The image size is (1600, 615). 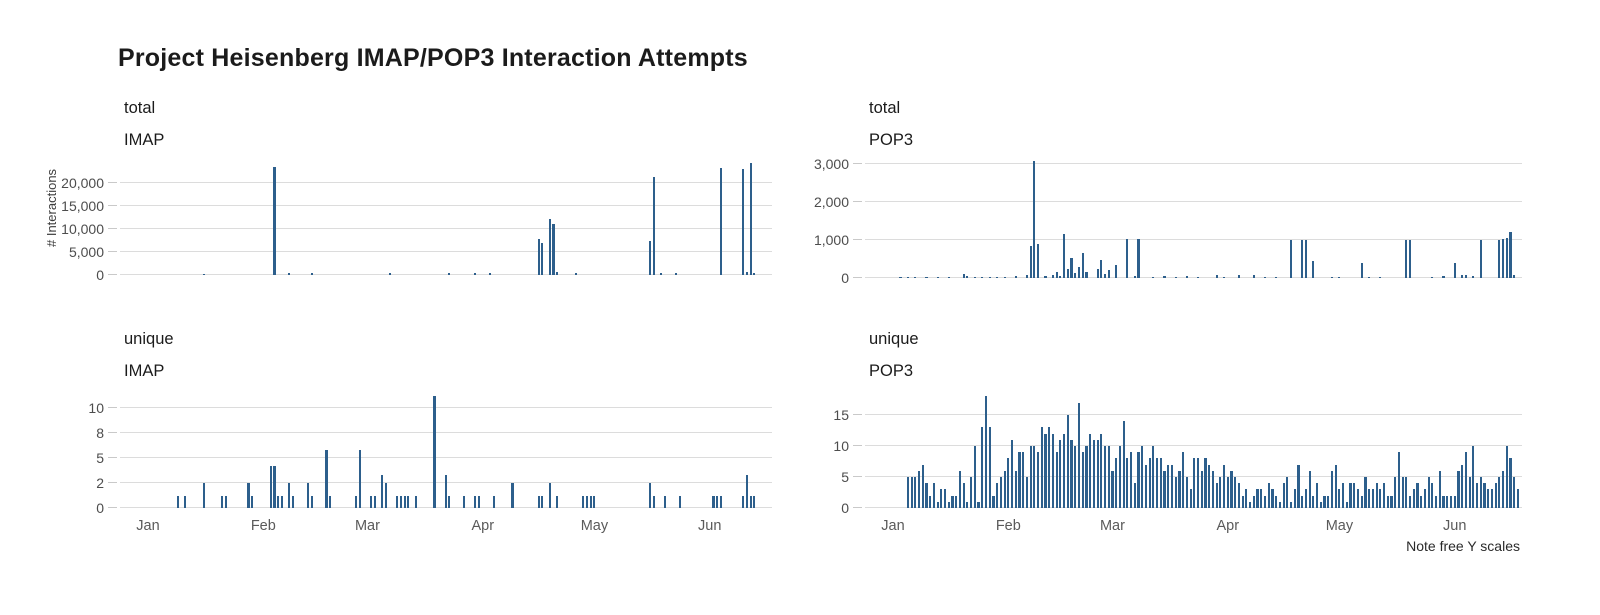 I want to click on plot-unique-IMAP: 0 2 5 8 10 Jan Feb Mar Apr May Jun, so click(x=430, y=459).